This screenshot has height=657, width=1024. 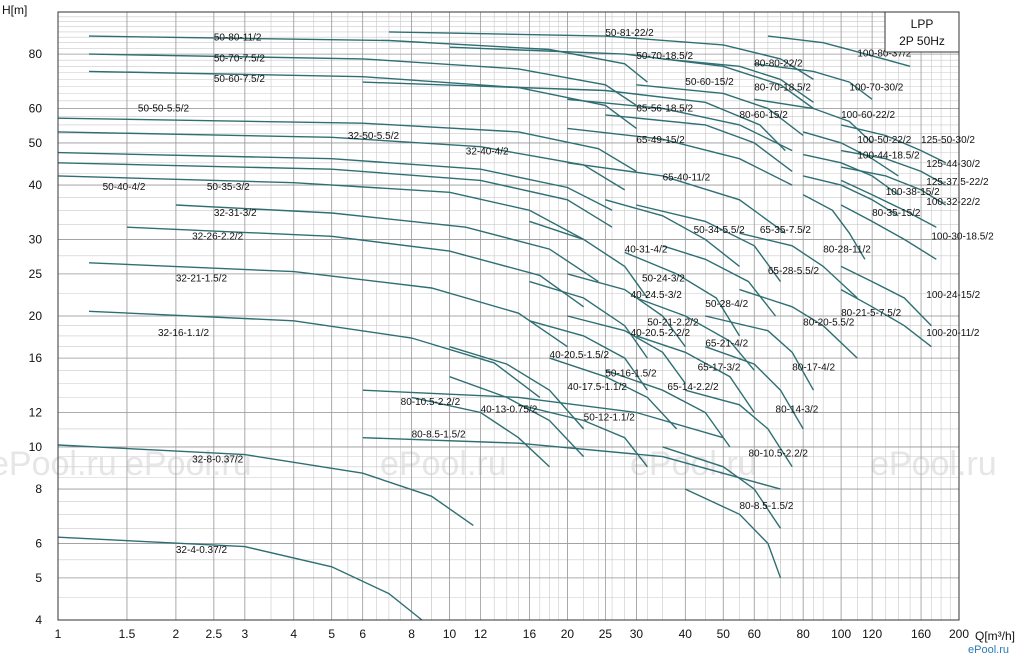 What do you see at coordinates (228, 187) in the screenshot?
I see `curve-label: 50-35-3/2` at bounding box center [228, 187].